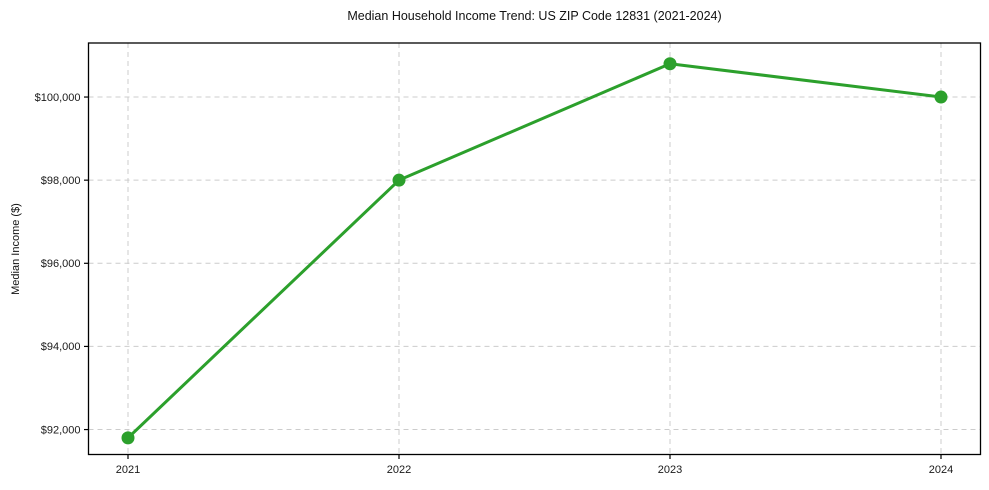  I want to click on x-tick-label: 2021, so click(128, 470).